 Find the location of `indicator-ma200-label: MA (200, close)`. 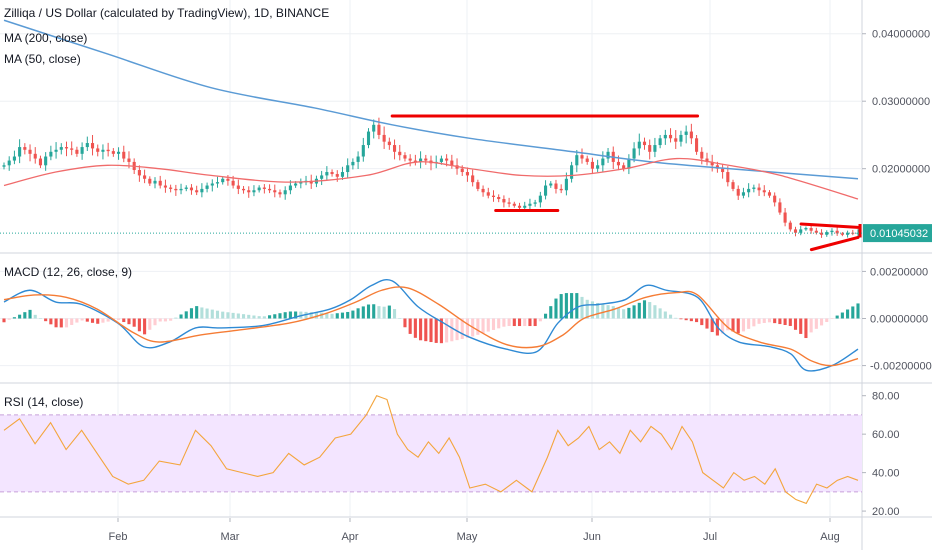

indicator-ma200-label: MA (200, close) is located at coordinates (45, 38).